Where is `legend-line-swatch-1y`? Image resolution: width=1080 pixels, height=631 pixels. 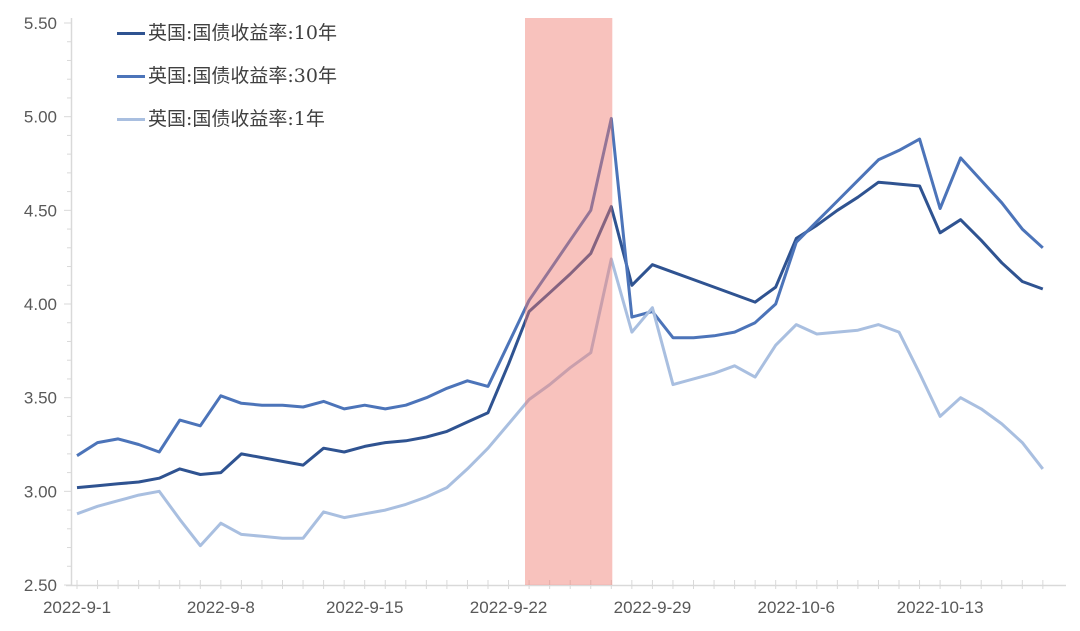
legend-line-swatch-1y is located at coordinates (131, 119).